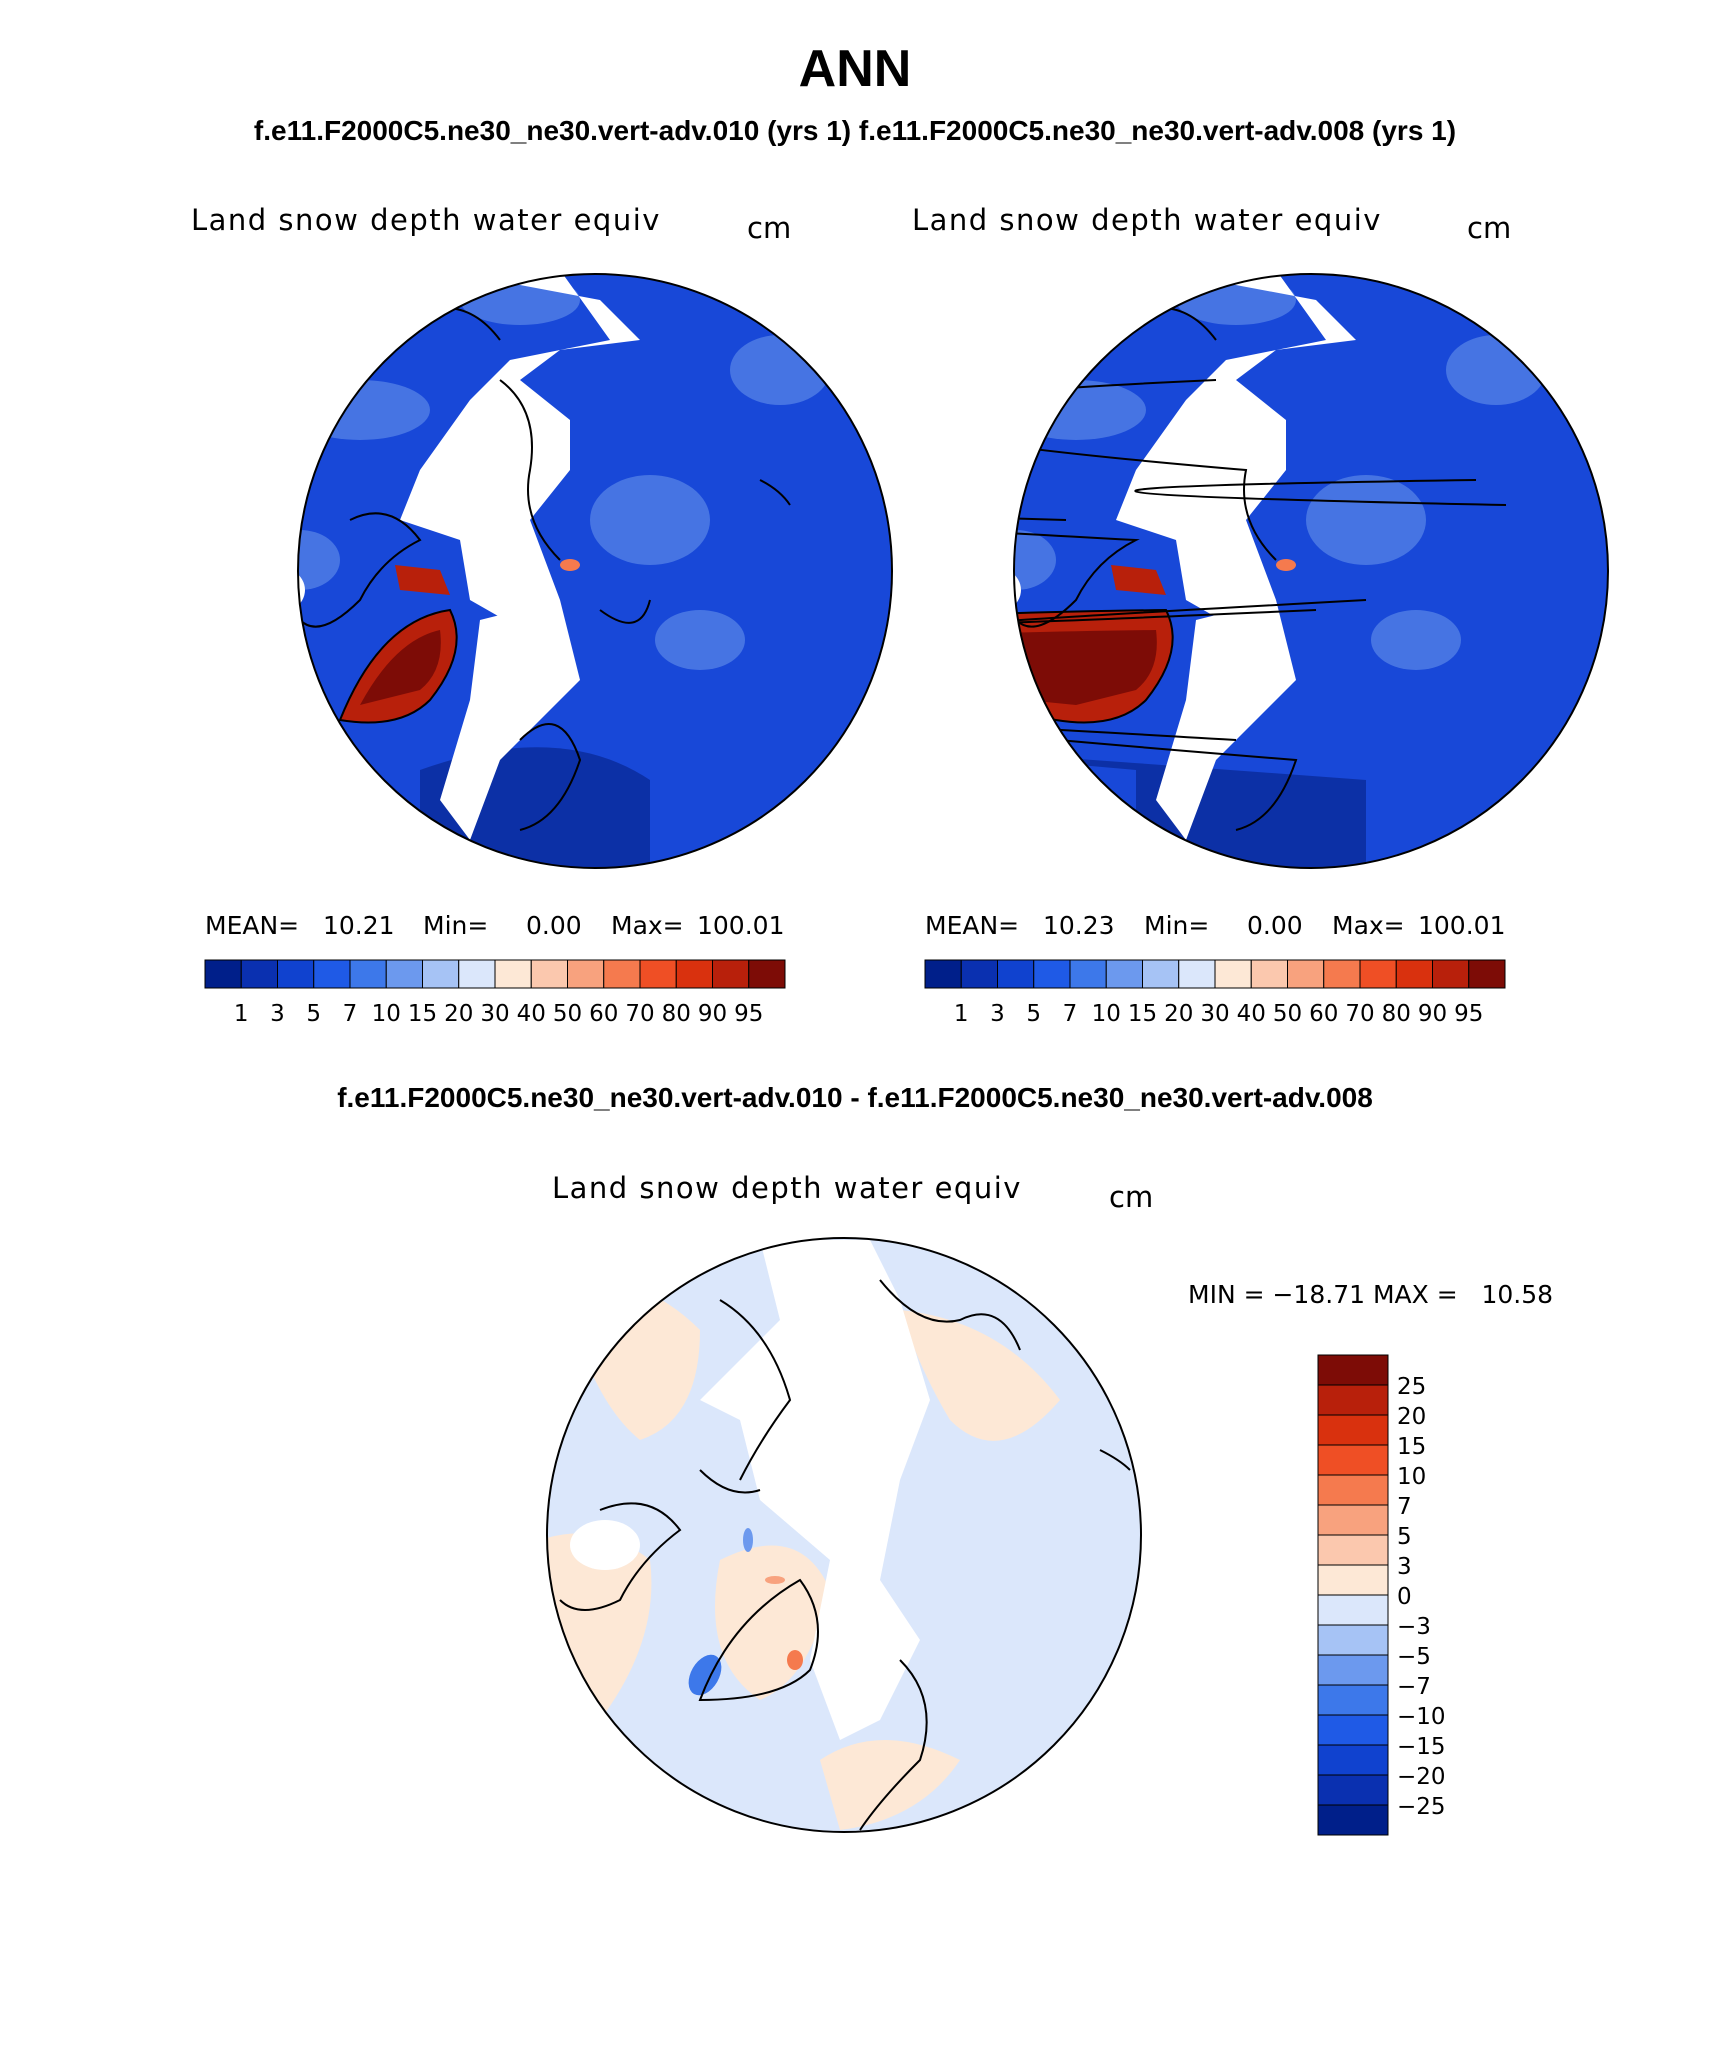 The height and width of the screenshot is (2061, 1710). I want to click on diff-colorbar-tick-label: 20, so click(1411, 1417).